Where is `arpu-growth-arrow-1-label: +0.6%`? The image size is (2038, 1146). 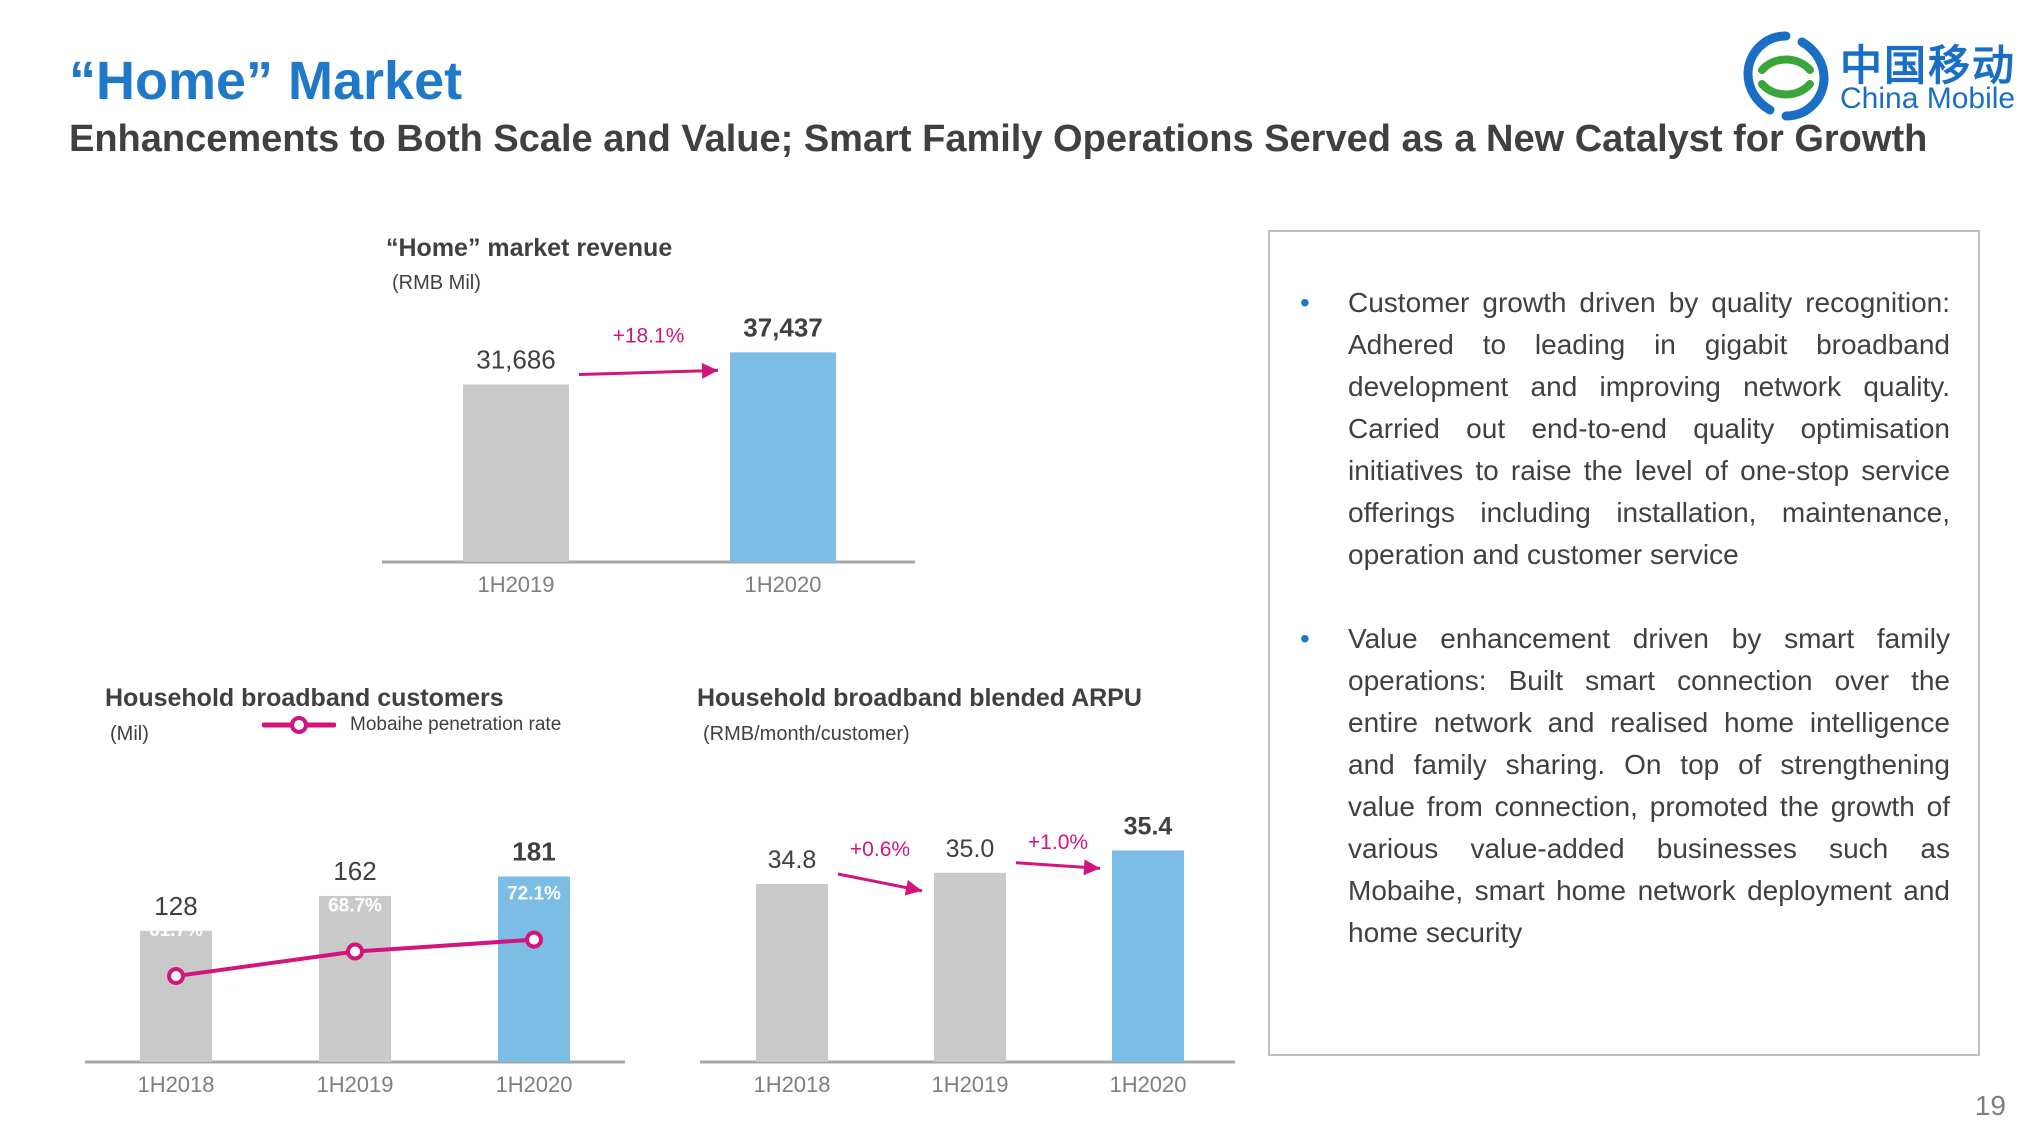 arpu-growth-arrow-1-label: +0.6% is located at coordinates (880, 849).